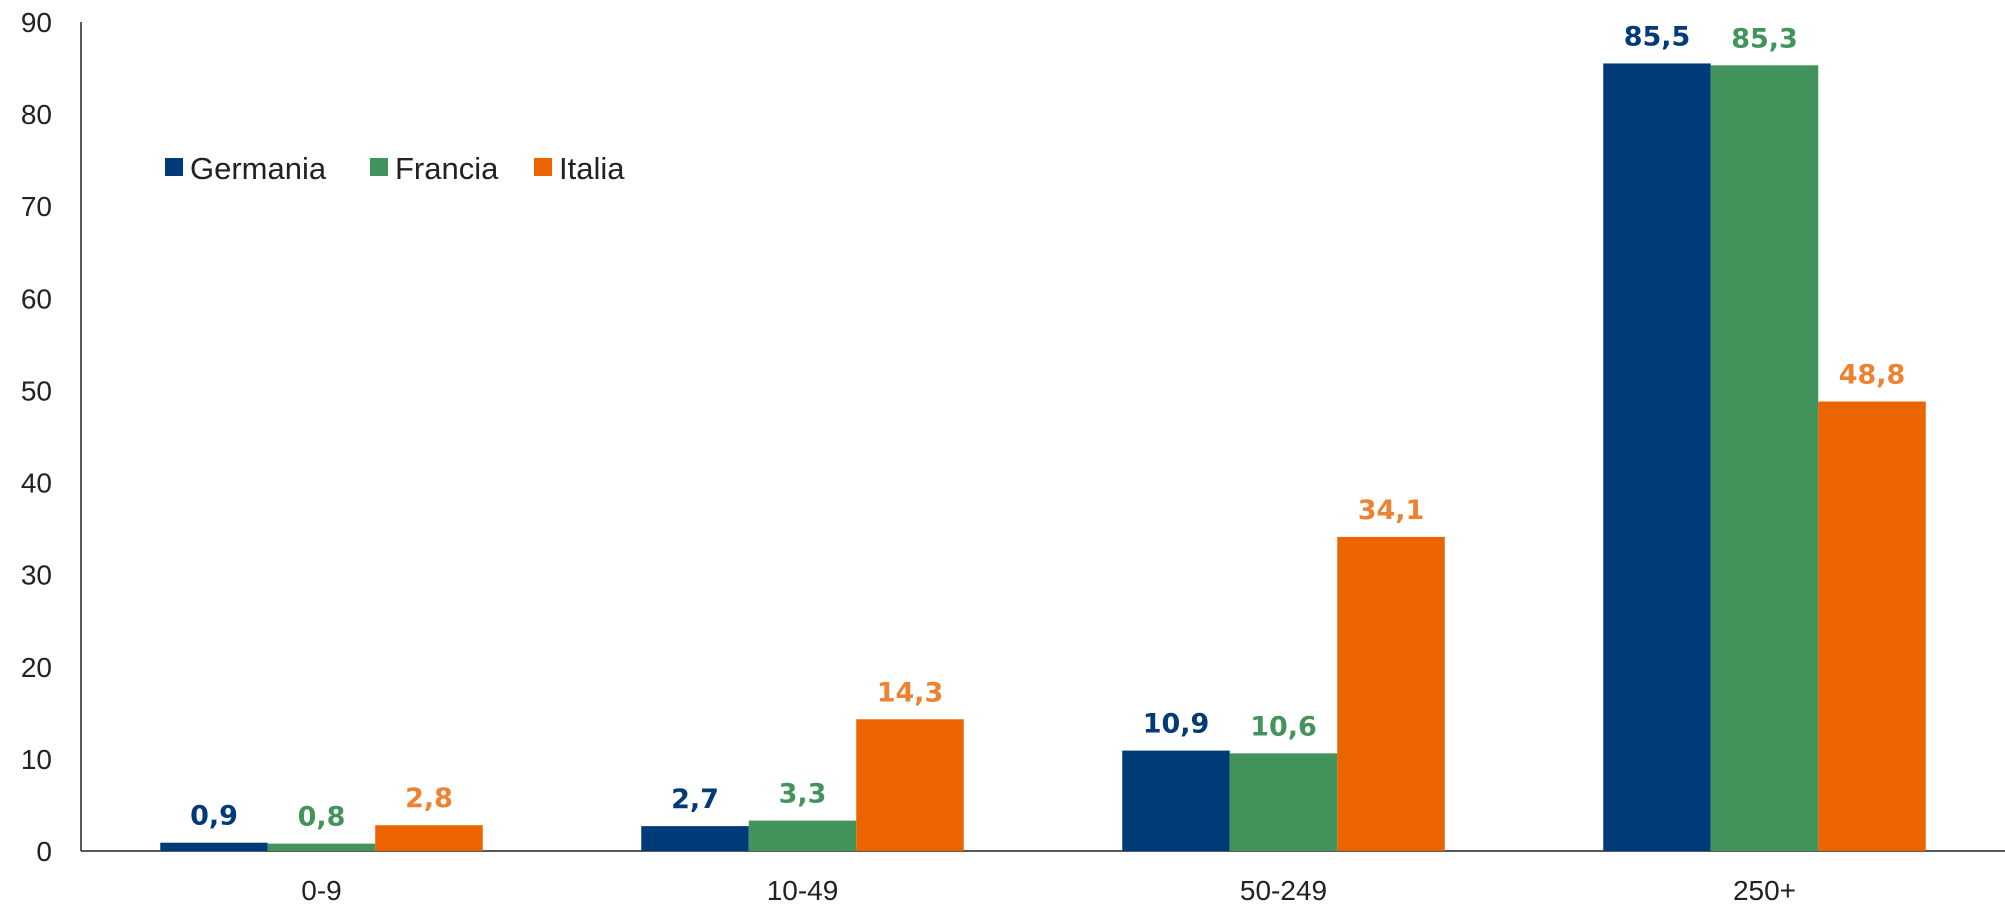  Describe the element at coordinates (1657, 457) in the screenshot. I see `bar-germania-250+` at that location.